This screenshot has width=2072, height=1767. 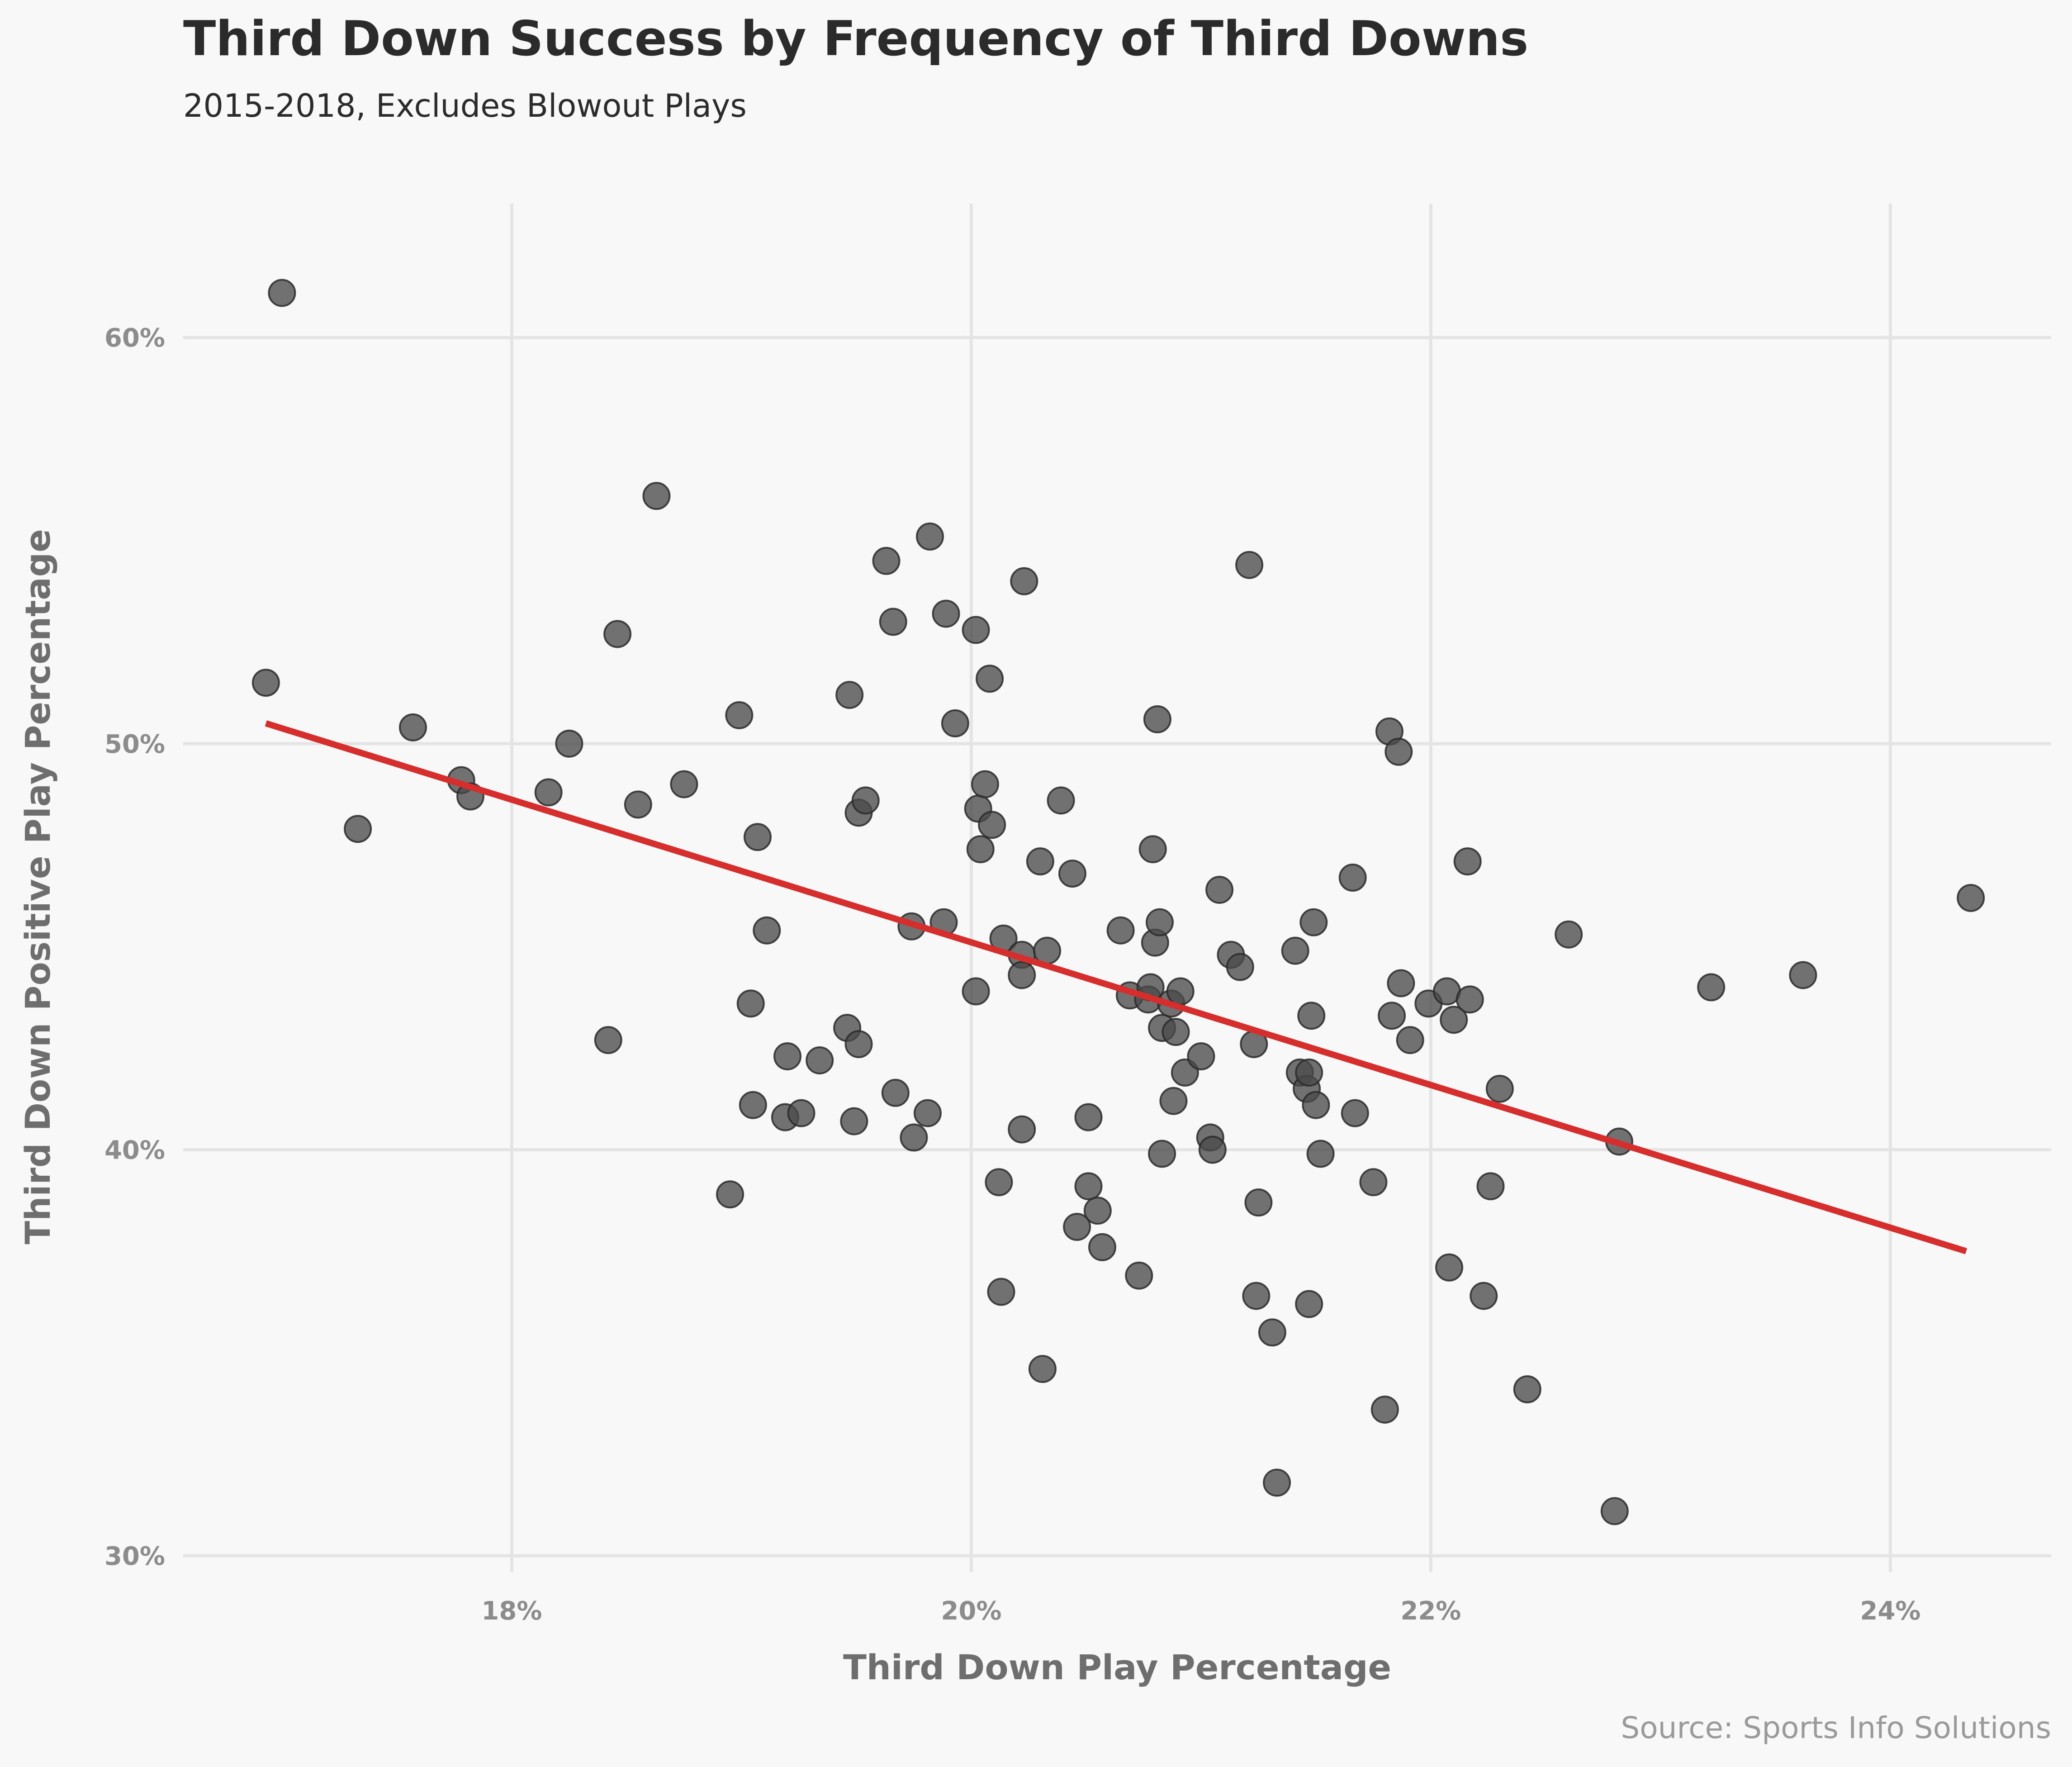 I want to click on y-tick-label: 60%, so click(x=134, y=338).